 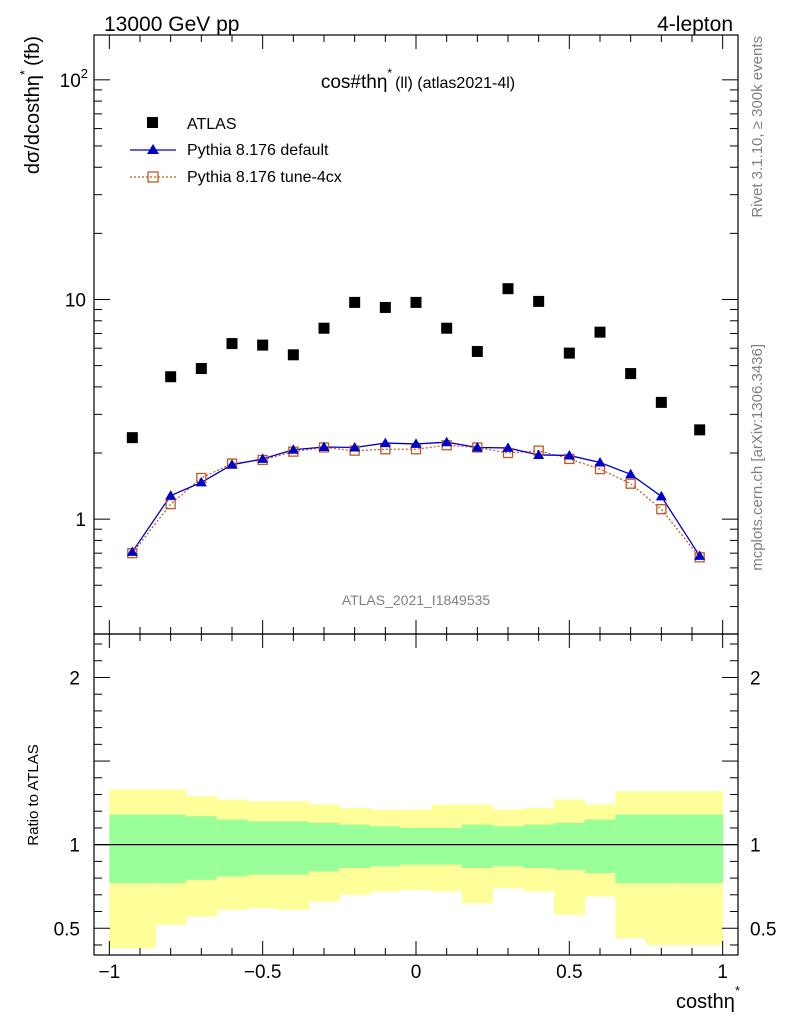 I want to click on main-y-axis-label-sup: *, so click(x=24, y=72).